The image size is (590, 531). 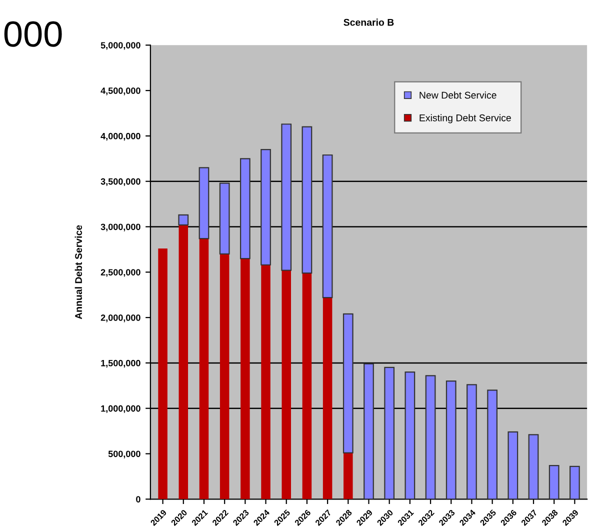 What do you see at coordinates (120, 228) in the screenshot?
I see `y-tick-label: 3,000,000` at bounding box center [120, 228].